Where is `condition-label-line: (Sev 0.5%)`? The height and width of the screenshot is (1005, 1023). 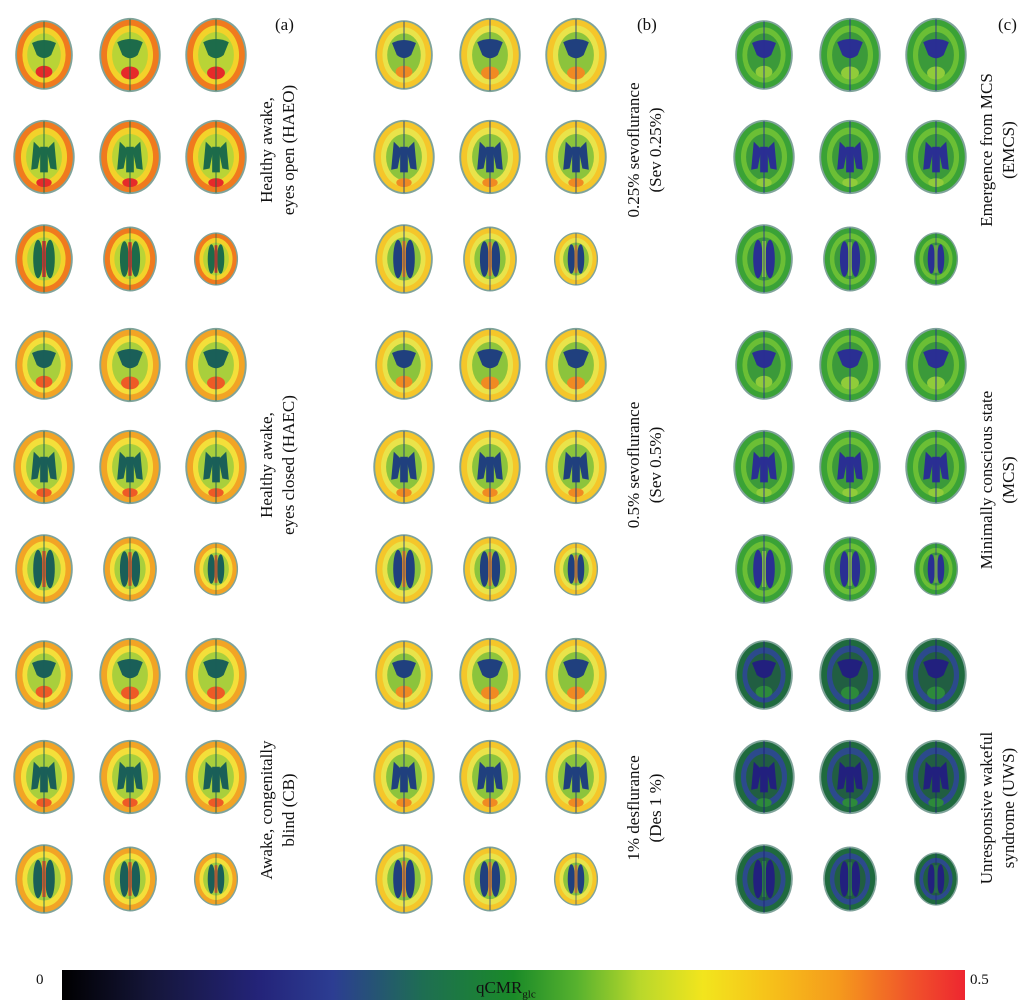 condition-label-line: (Sev 0.5%) is located at coordinates (655, 465).